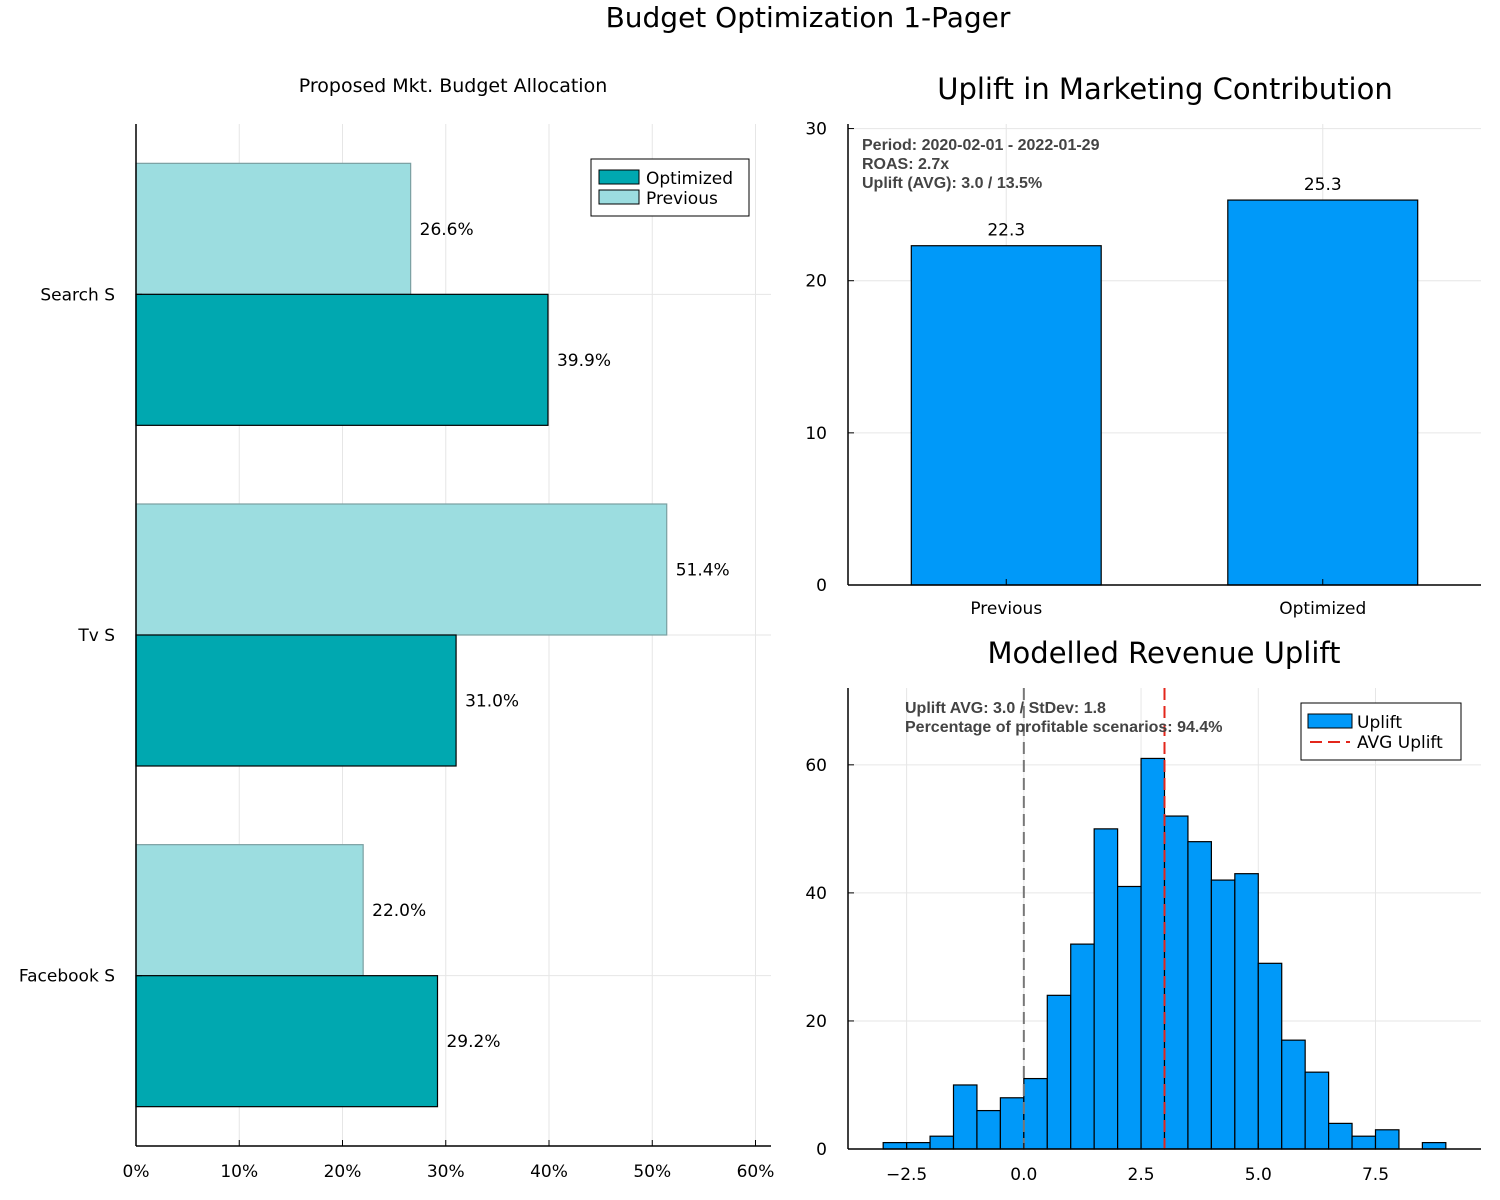 This screenshot has width=1500, height=1200. I want to click on legend-label-uplift: Uplift, so click(1379, 723).